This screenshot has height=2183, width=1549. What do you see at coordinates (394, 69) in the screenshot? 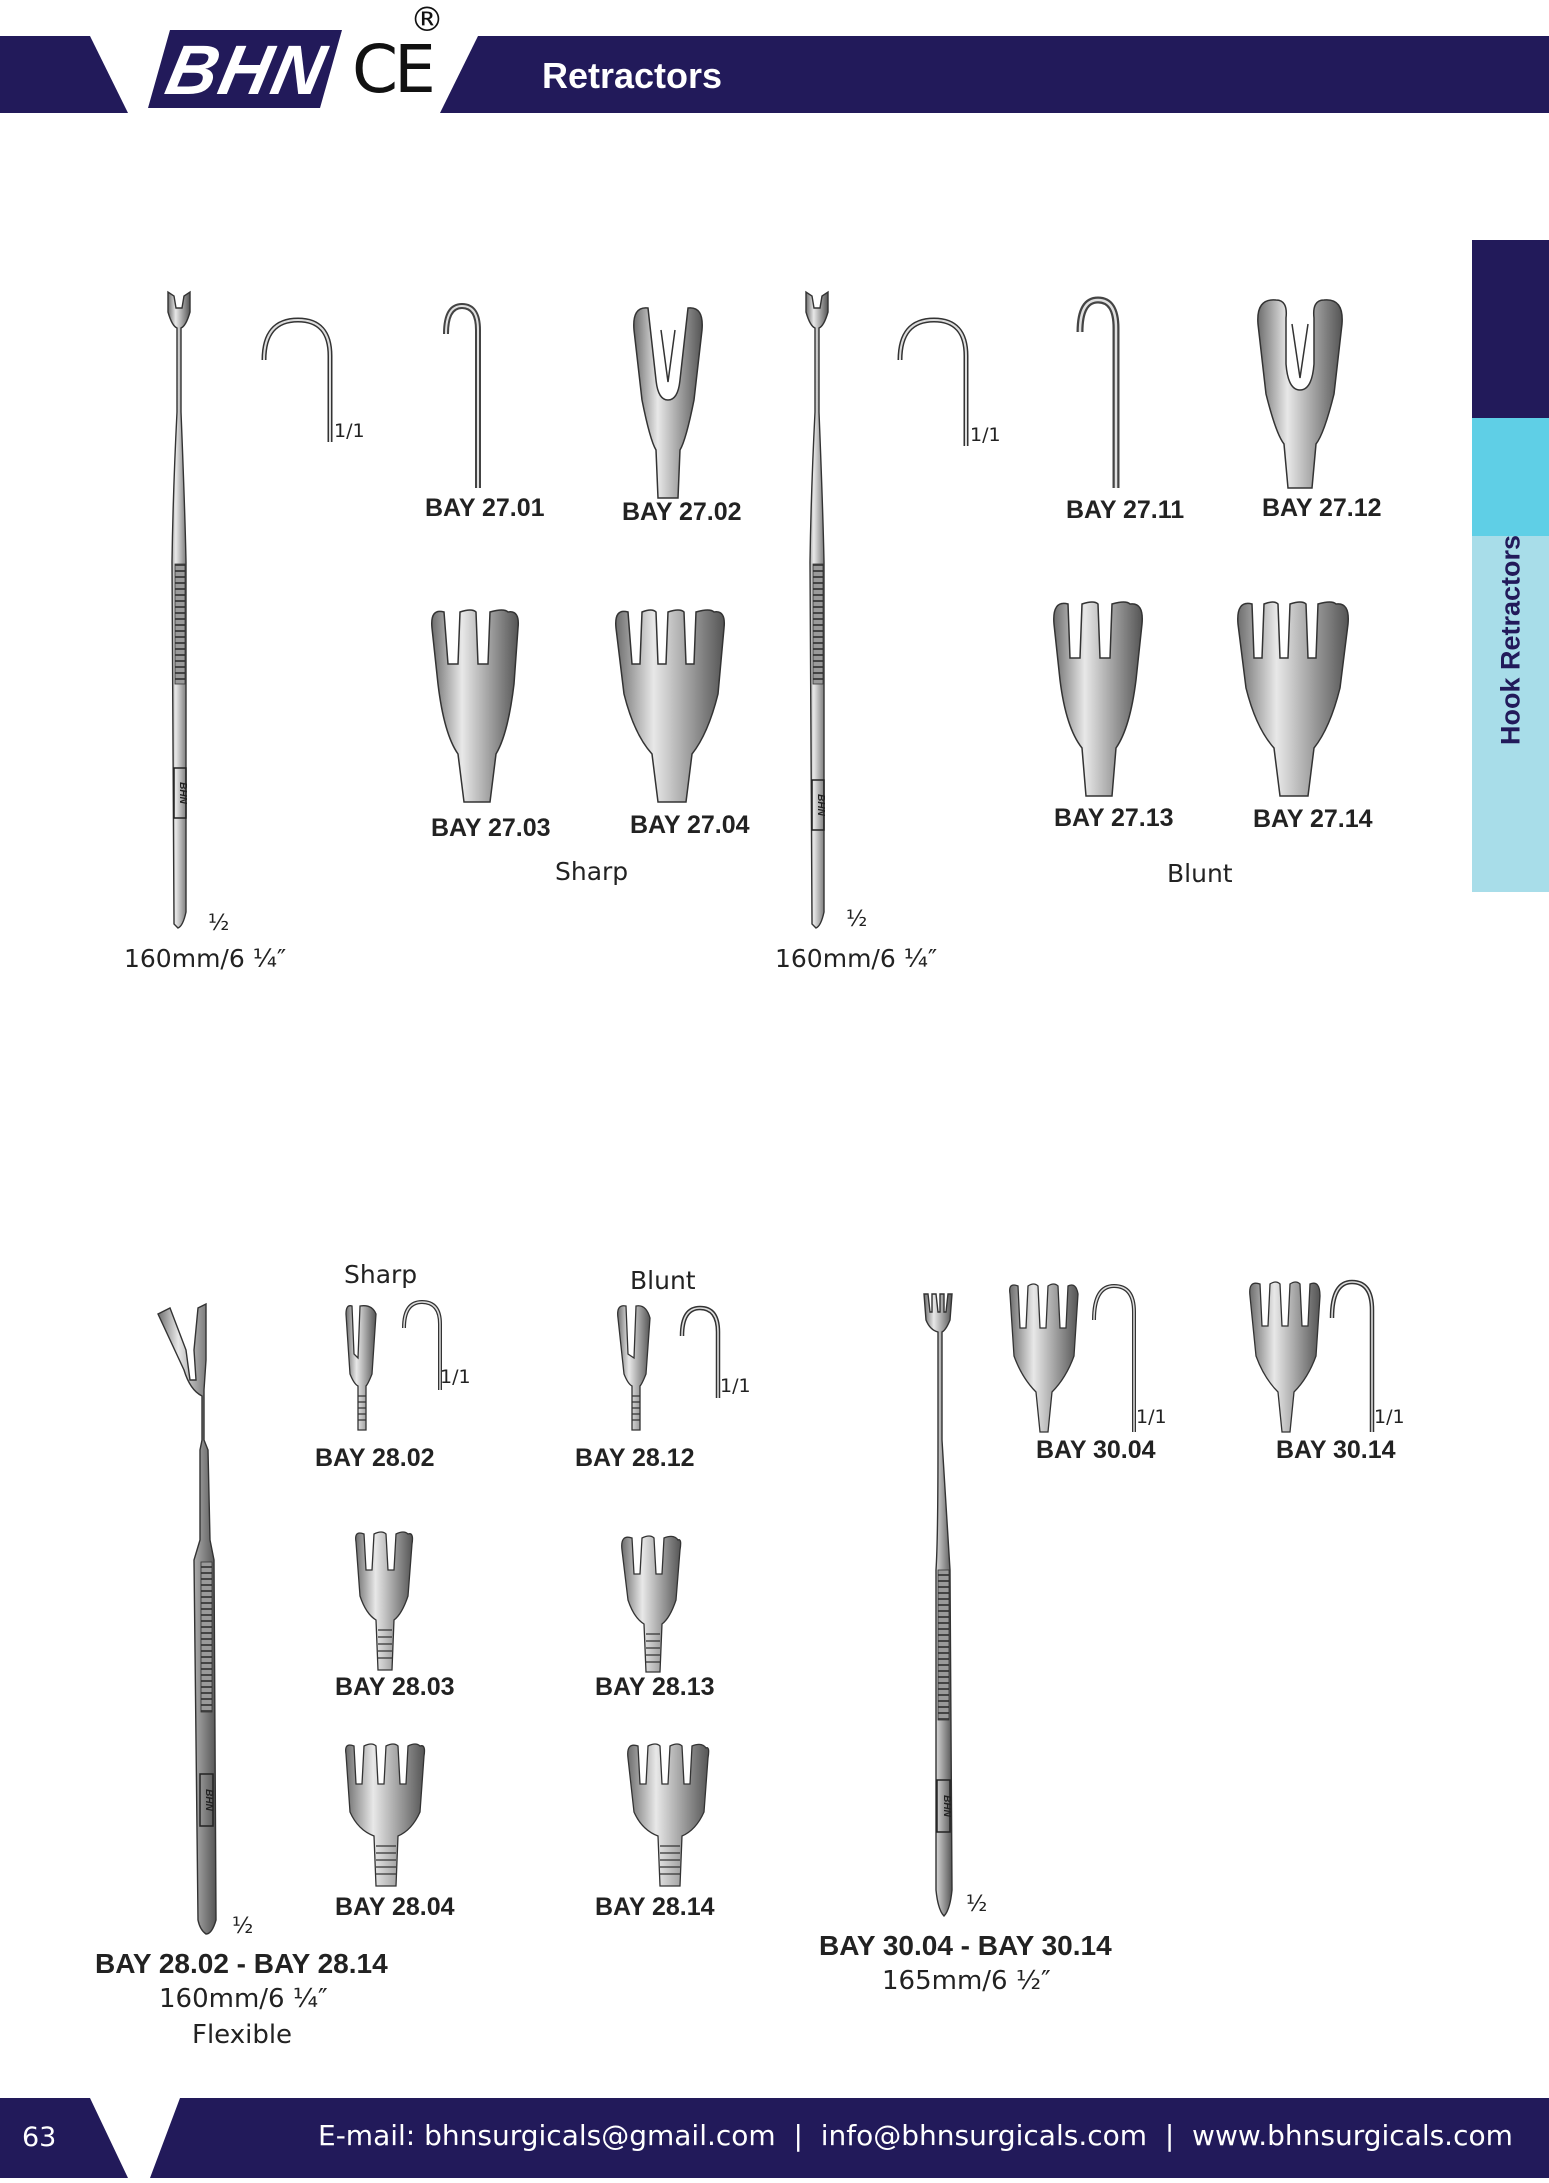
I see `ce-mark: CE` at bounding box center [394, 69].